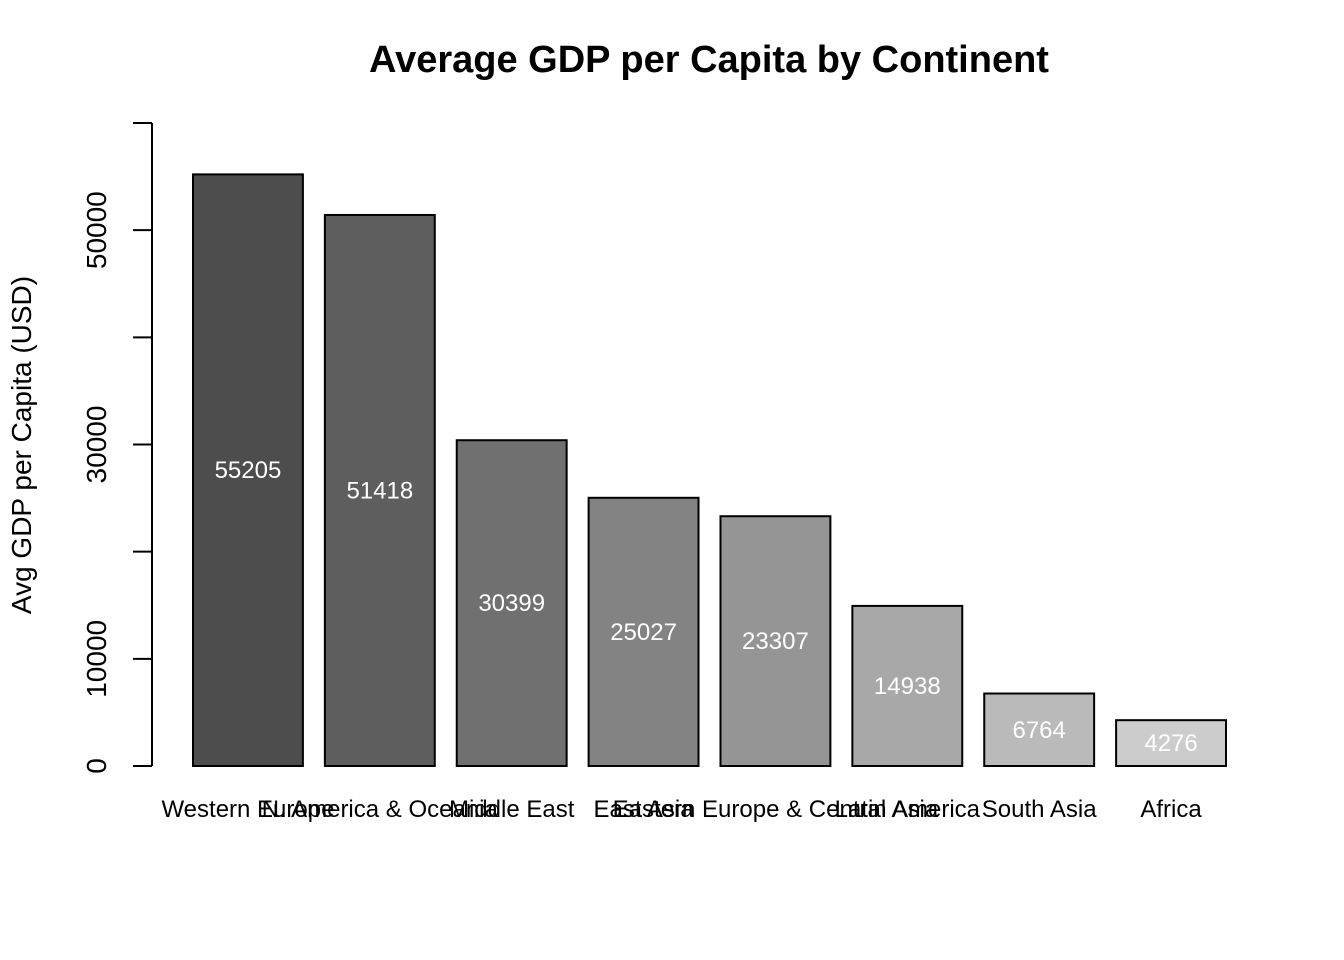  I want to click on bar-value-label: 6764, so click(1038, 730).